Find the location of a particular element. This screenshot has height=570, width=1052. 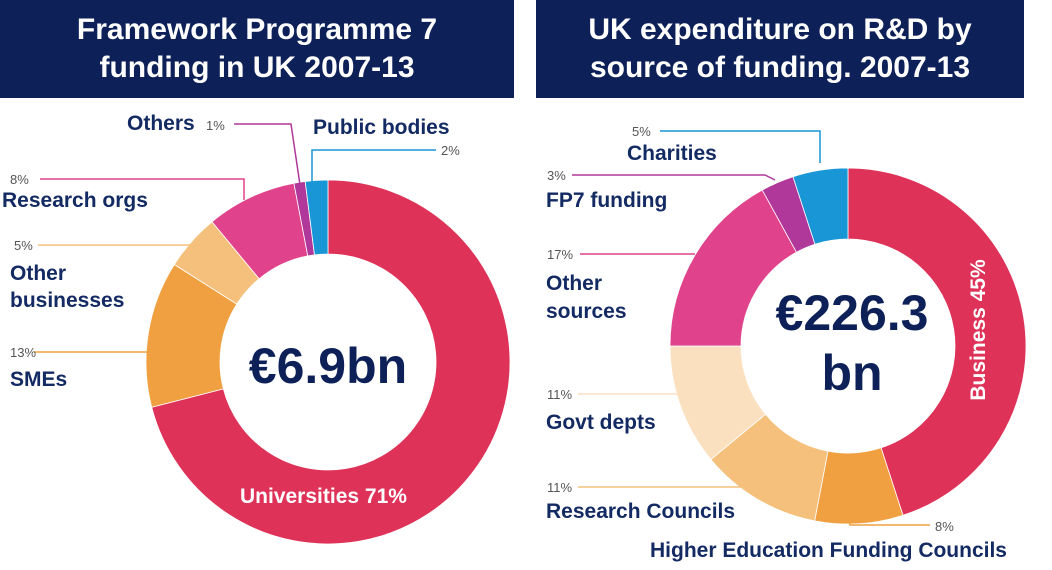

others-pct: 1% is located at coordinates (215, 125).